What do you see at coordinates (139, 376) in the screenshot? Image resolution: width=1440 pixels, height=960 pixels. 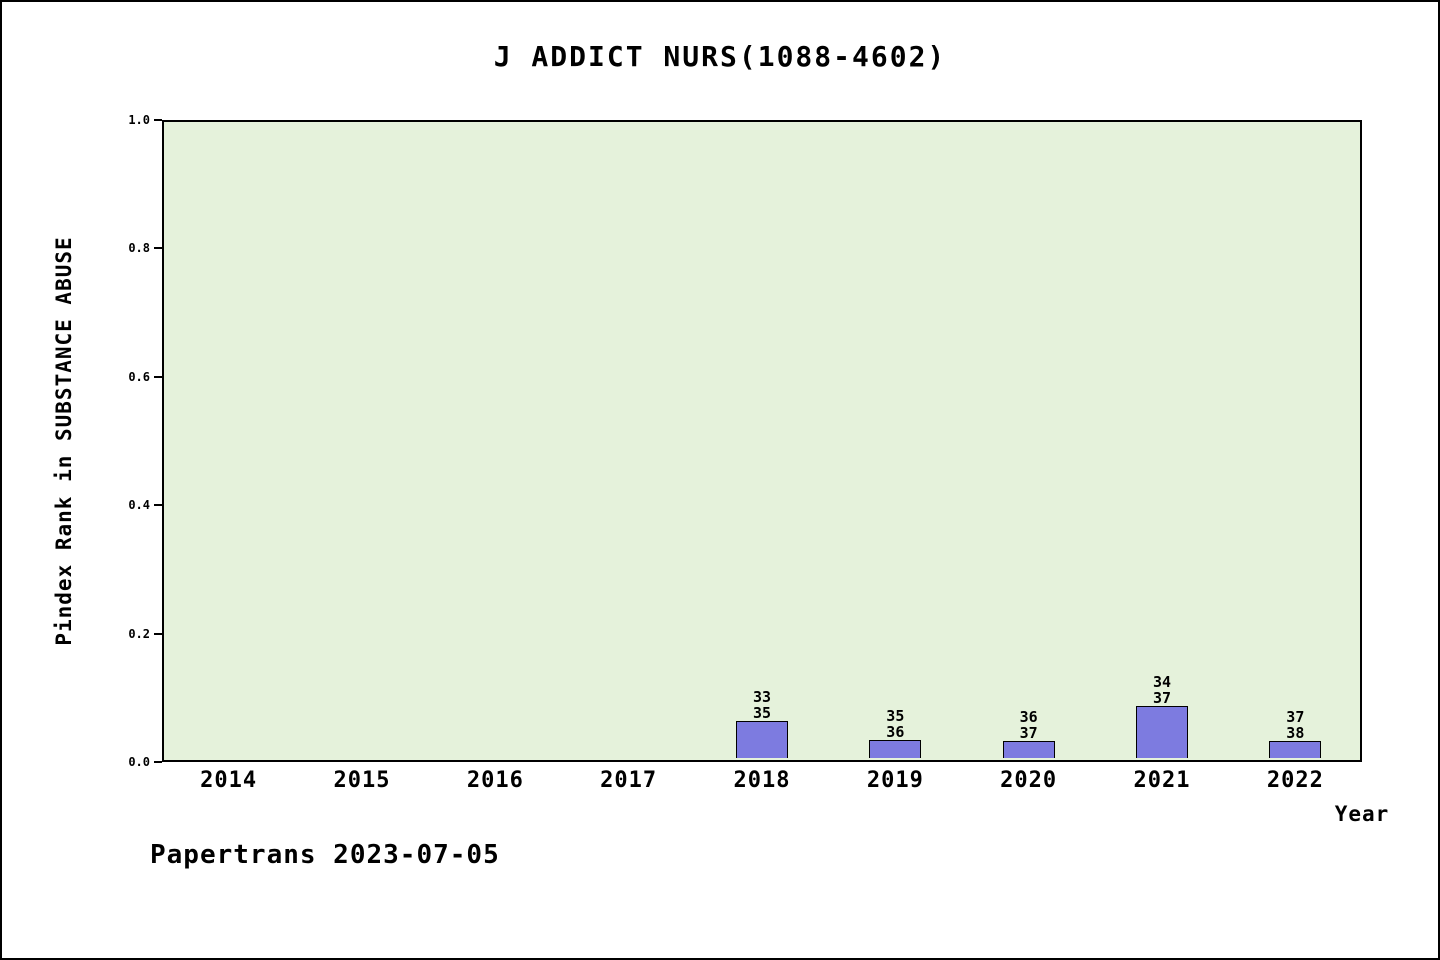 I see `y-tick-label: 0.6` at bounding box center [139, 376].